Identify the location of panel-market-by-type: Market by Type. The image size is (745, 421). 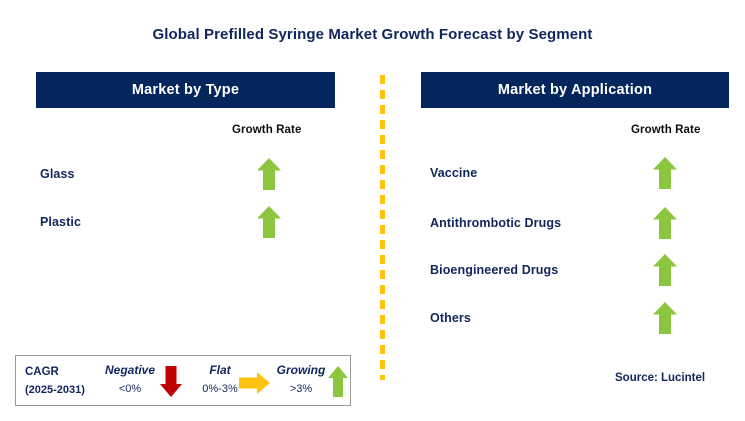
(185, 90).